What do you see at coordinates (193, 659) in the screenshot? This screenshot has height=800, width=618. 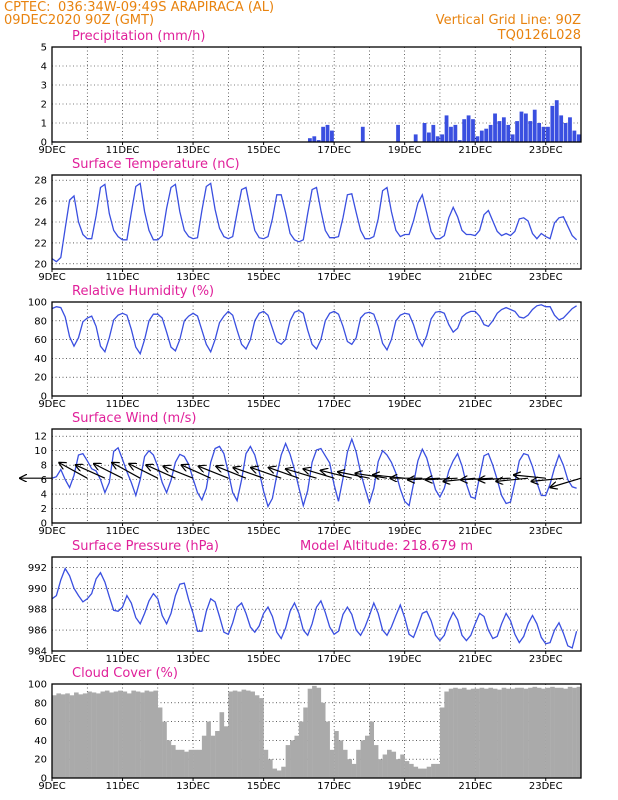 I see `pressure-xtick-label: 13DEC` at bounding box center [193, 659].